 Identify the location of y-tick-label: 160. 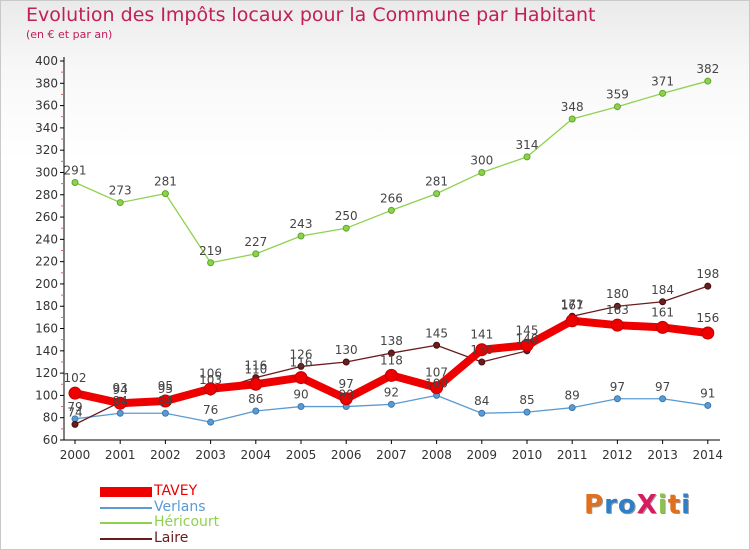
(46, 329).